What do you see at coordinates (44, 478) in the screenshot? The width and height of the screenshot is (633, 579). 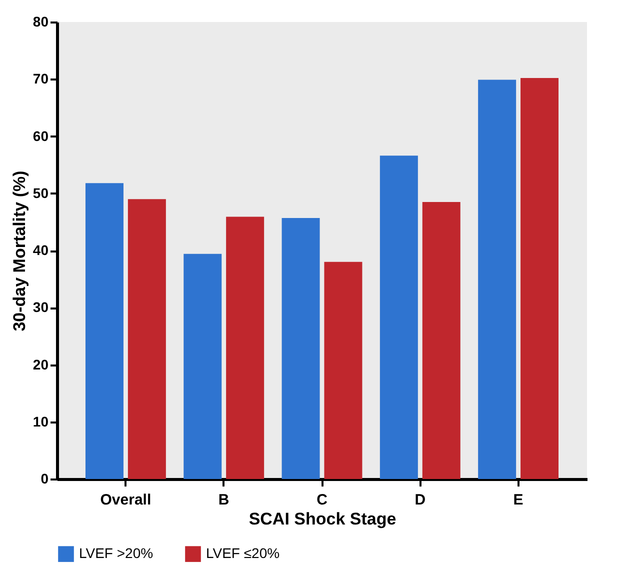 I see `y-tick-label: 0` at bounding box center [44, 478].